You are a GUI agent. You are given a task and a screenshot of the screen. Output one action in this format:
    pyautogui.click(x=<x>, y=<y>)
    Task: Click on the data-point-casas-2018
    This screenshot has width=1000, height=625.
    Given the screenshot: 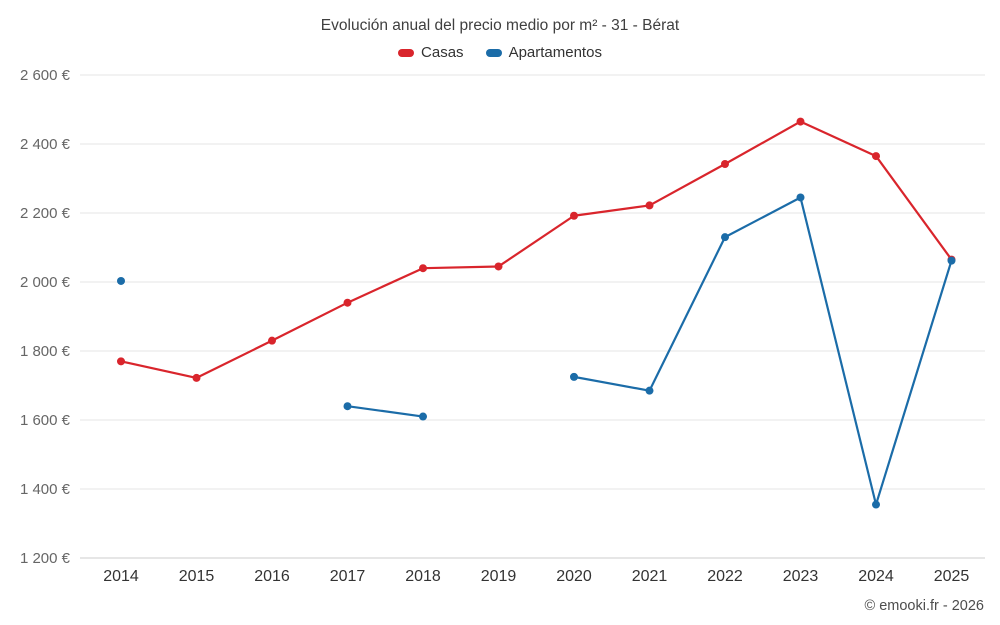 What is the action you would take?
    pyautogui.click(x=423, y=268)
    